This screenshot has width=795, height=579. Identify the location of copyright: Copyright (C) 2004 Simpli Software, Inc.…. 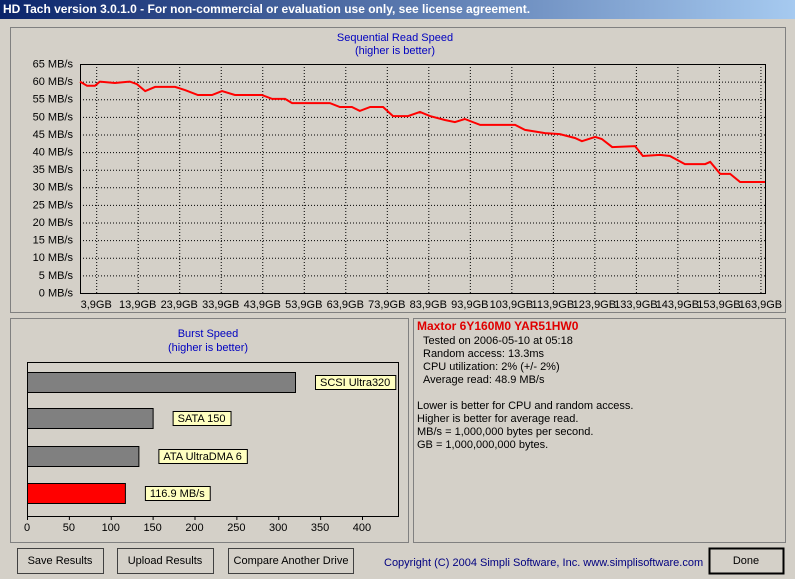
(543, 563).